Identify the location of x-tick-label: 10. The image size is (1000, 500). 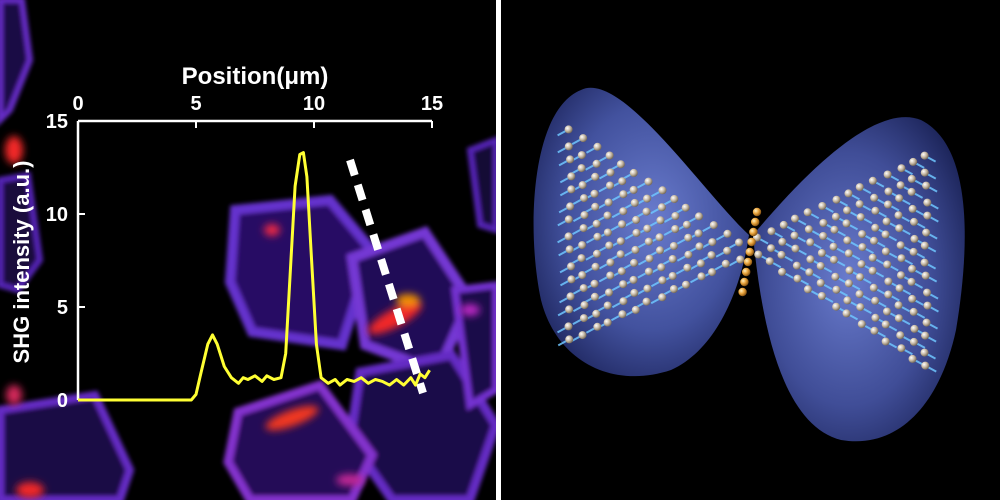
(314, 104).